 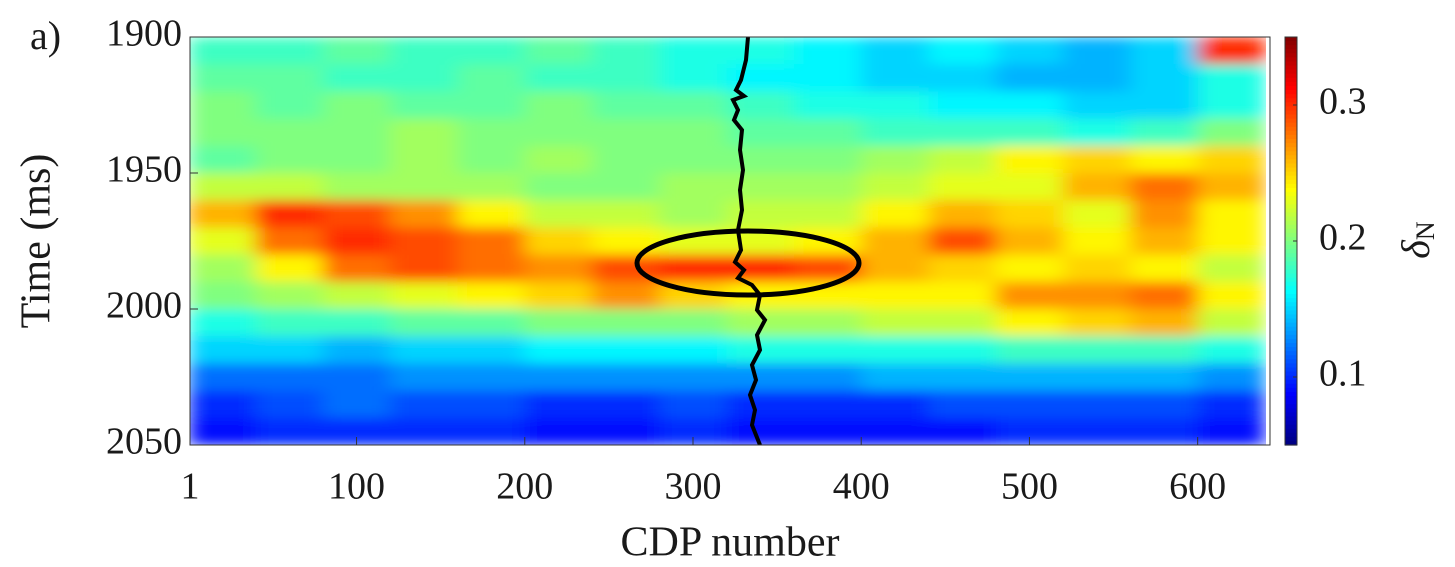 I want to click on overlay, so click(x=748, y=241).